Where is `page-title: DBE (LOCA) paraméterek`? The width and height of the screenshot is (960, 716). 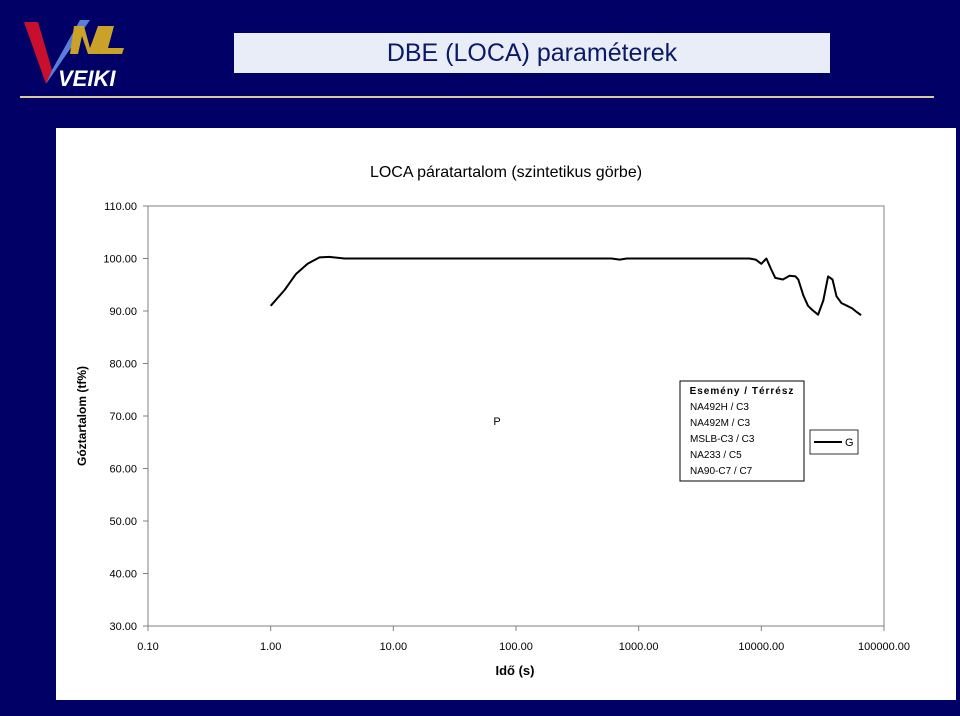 page-title: DBE (LOCA) paraméterek is located at coordinates (532, 52).